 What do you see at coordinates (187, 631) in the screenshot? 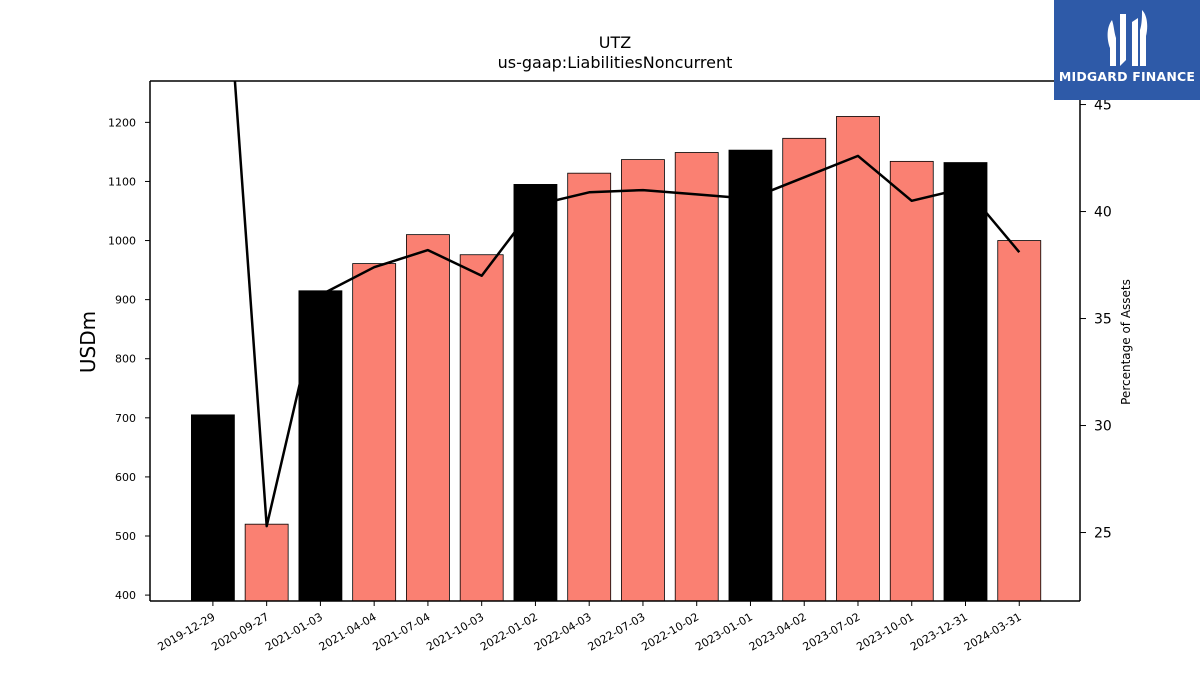
I see `x-tick-label-2019-12-29: 2019-12-29` at bounding box center [187, 631].